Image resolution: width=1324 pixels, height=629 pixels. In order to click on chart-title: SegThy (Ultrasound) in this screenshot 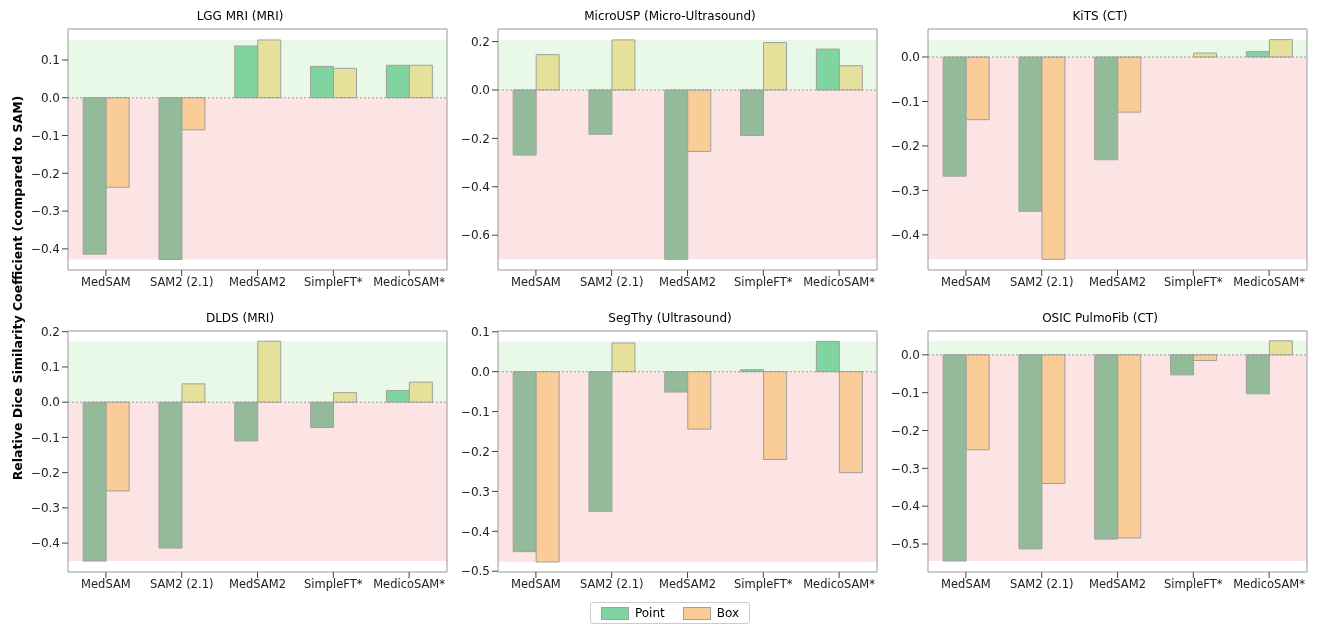, I will do `click(670, 318)`.